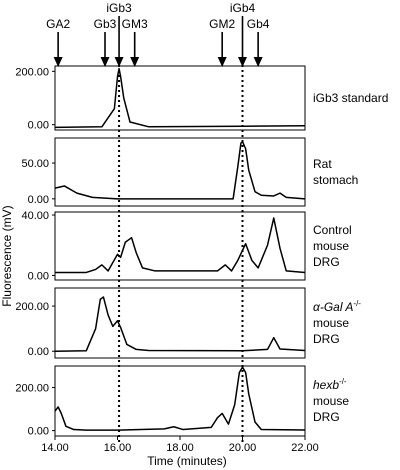 The height and width of the screenshot is (470, 400). What do you see at coordinates (55, 448) in the screenshot?
I see `x-tick-label: 14.00` at bounding box center [55, 448].